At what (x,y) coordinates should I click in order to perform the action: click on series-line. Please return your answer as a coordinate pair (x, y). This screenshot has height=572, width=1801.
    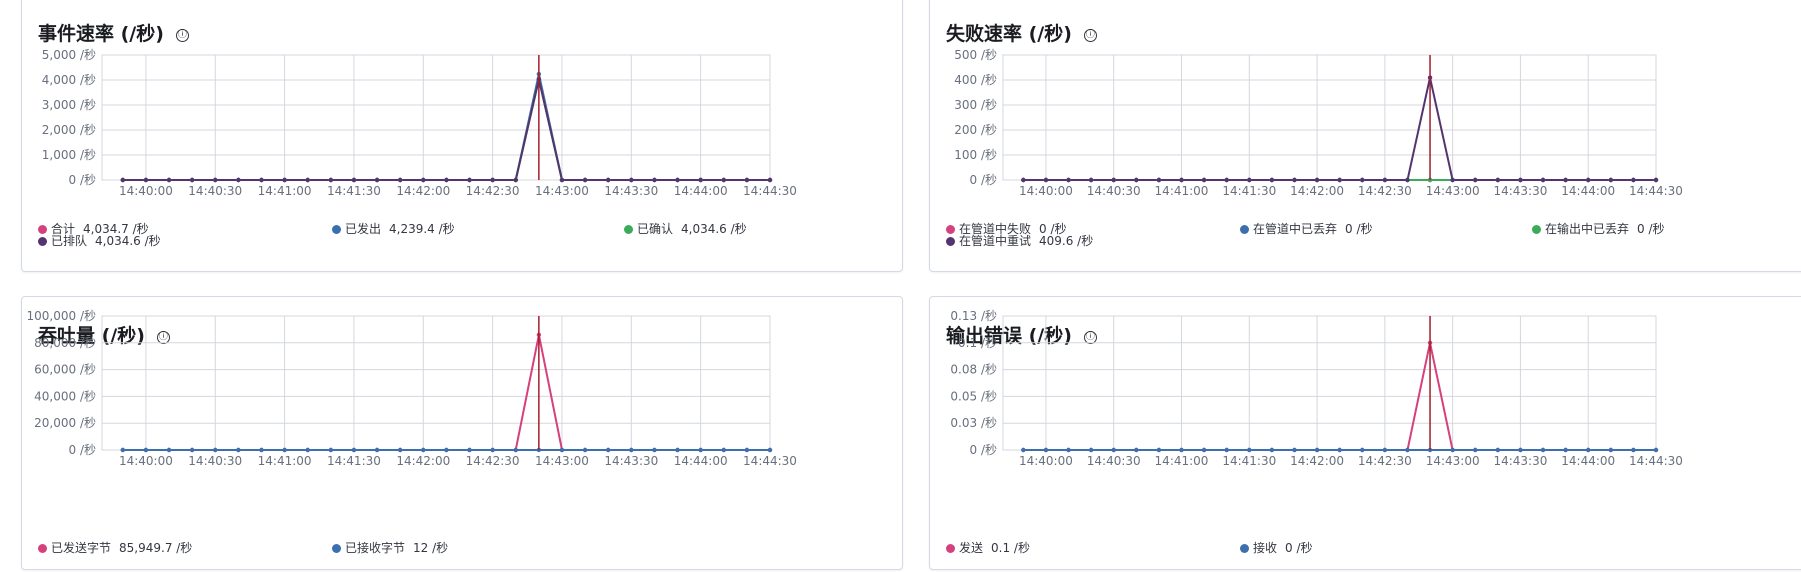
    Looking at the image, I should click on (1339, 128).